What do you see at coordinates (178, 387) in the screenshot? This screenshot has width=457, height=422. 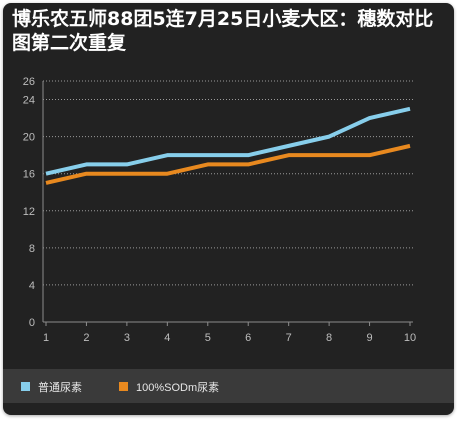 I see `legend-label-series-2: 100%SODm尿素` at bounding box center [178, 387].